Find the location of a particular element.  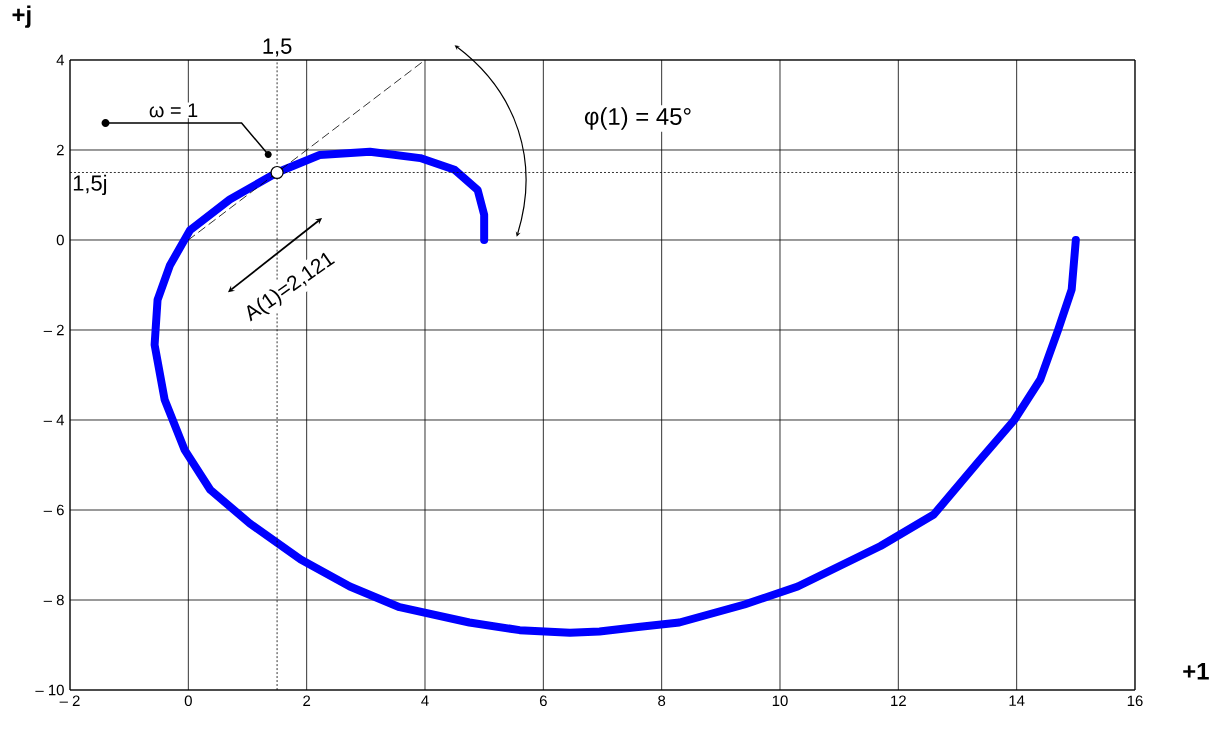

x-tick-label: 6 is located at coordinates (543, 701).